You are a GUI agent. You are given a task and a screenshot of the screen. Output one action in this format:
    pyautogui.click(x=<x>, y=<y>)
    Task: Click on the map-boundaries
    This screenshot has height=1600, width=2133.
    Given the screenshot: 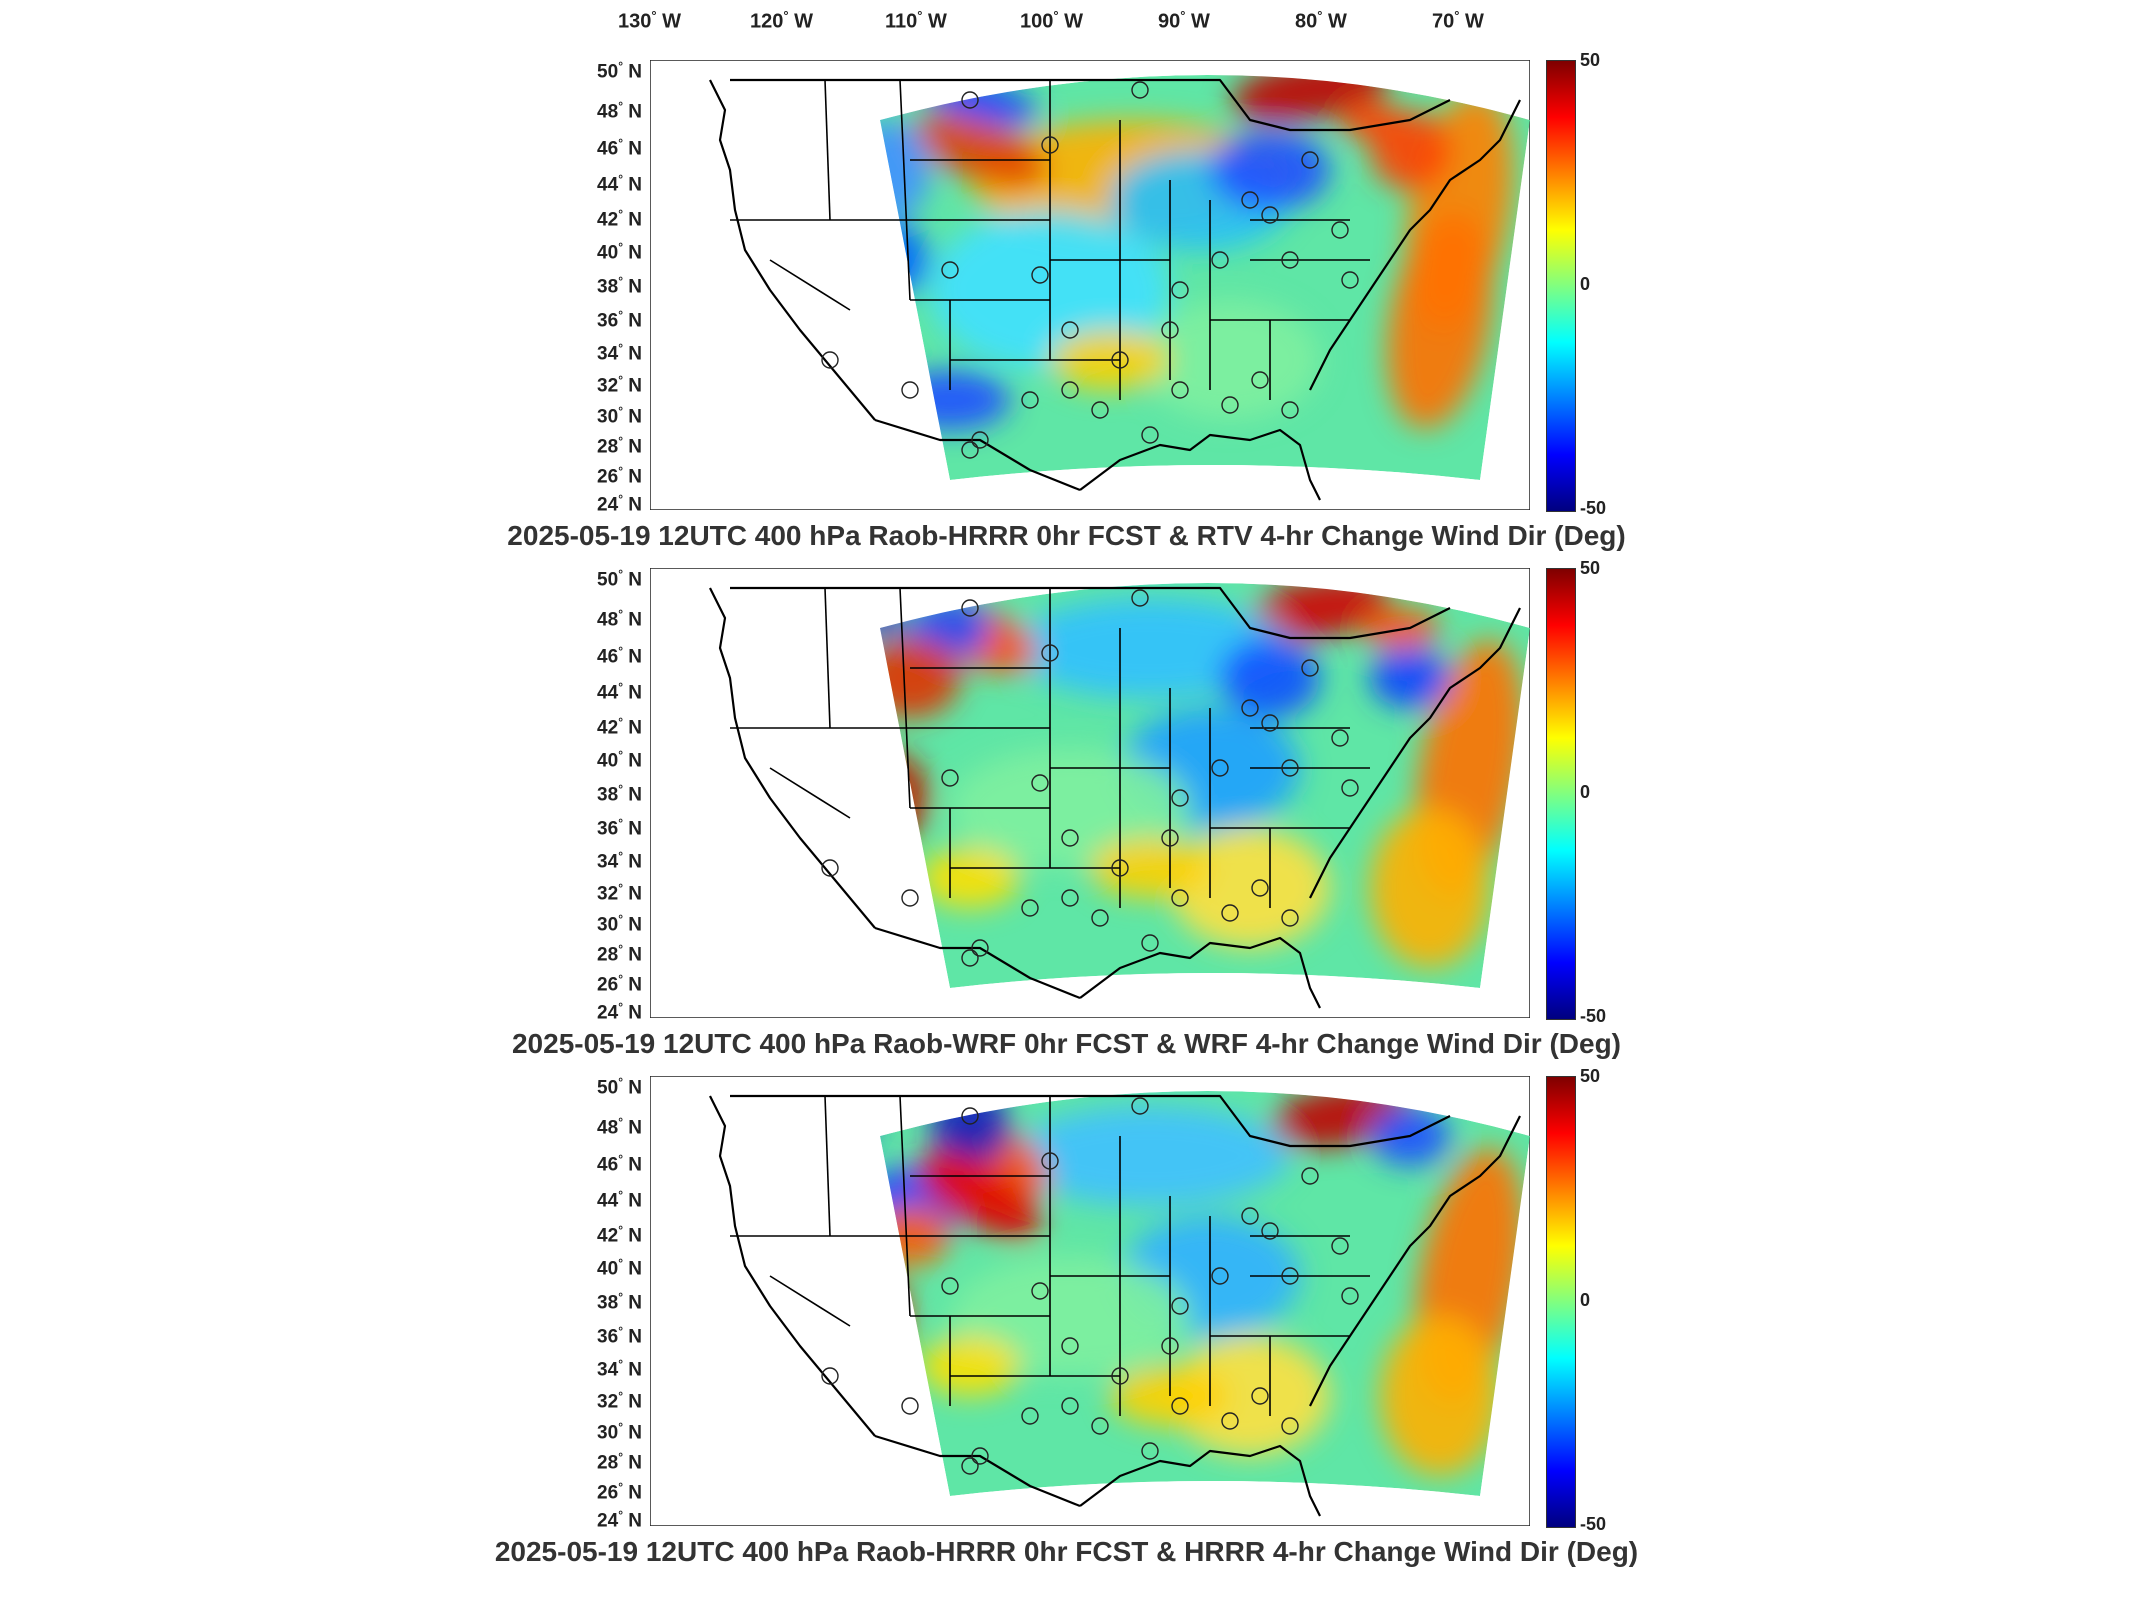 What is the action you would take?
    pyautogui.click(x=1115, y=1305)
    